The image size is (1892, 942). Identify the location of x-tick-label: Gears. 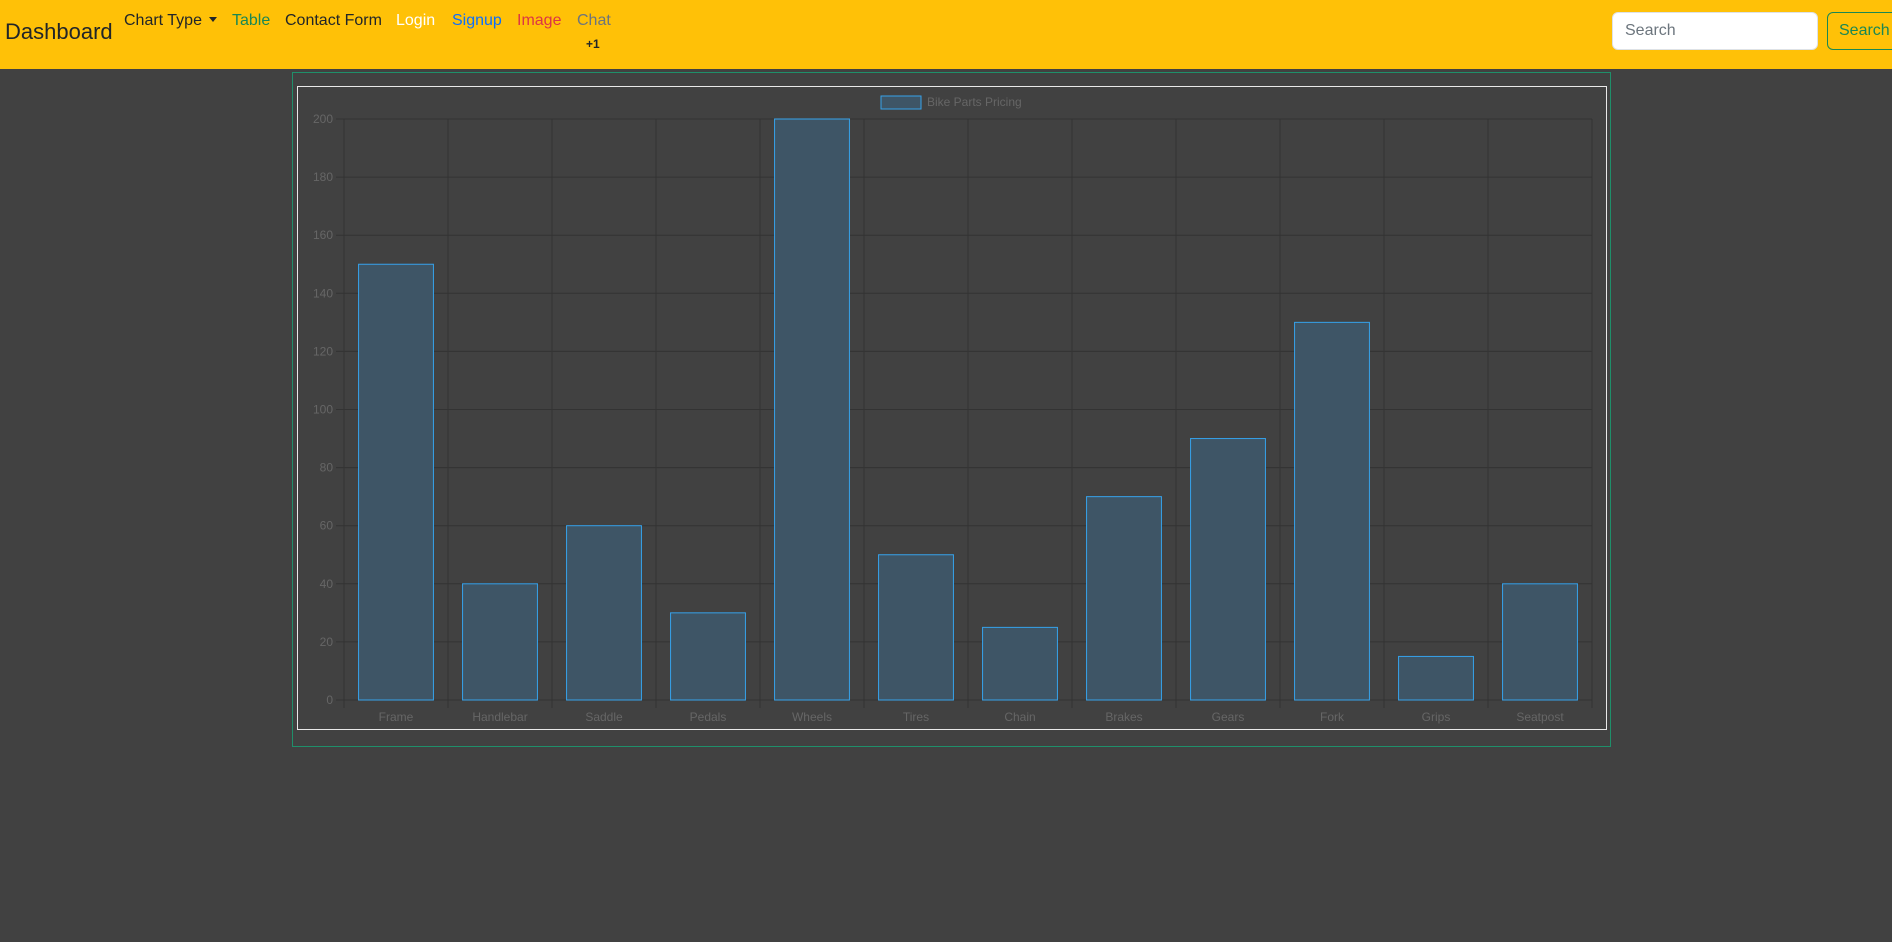
(1228, 717).